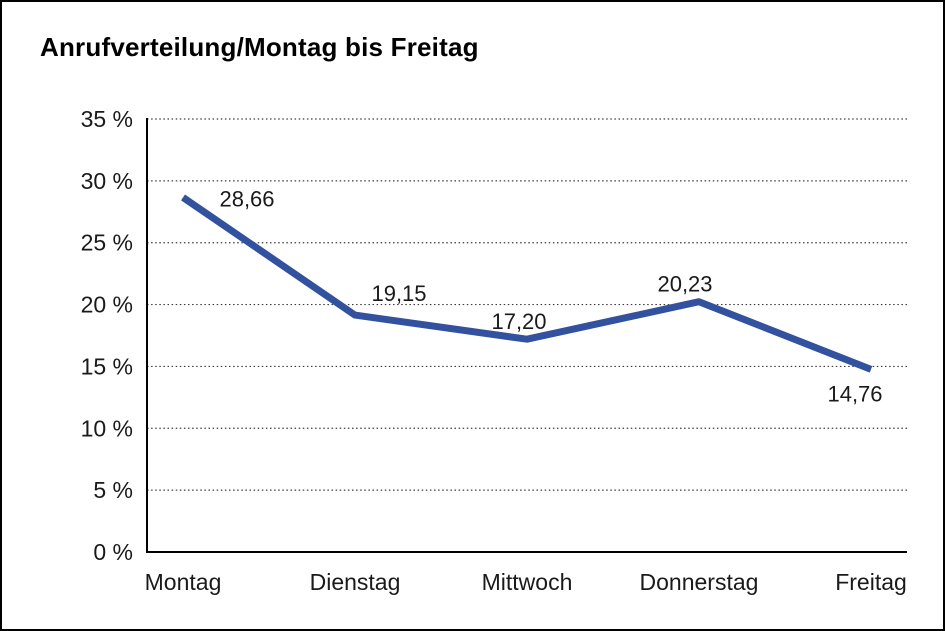  Describe the element at coordinates (113, 490) in the screenshot. I see `y-tick-label: 5 %` at that location.